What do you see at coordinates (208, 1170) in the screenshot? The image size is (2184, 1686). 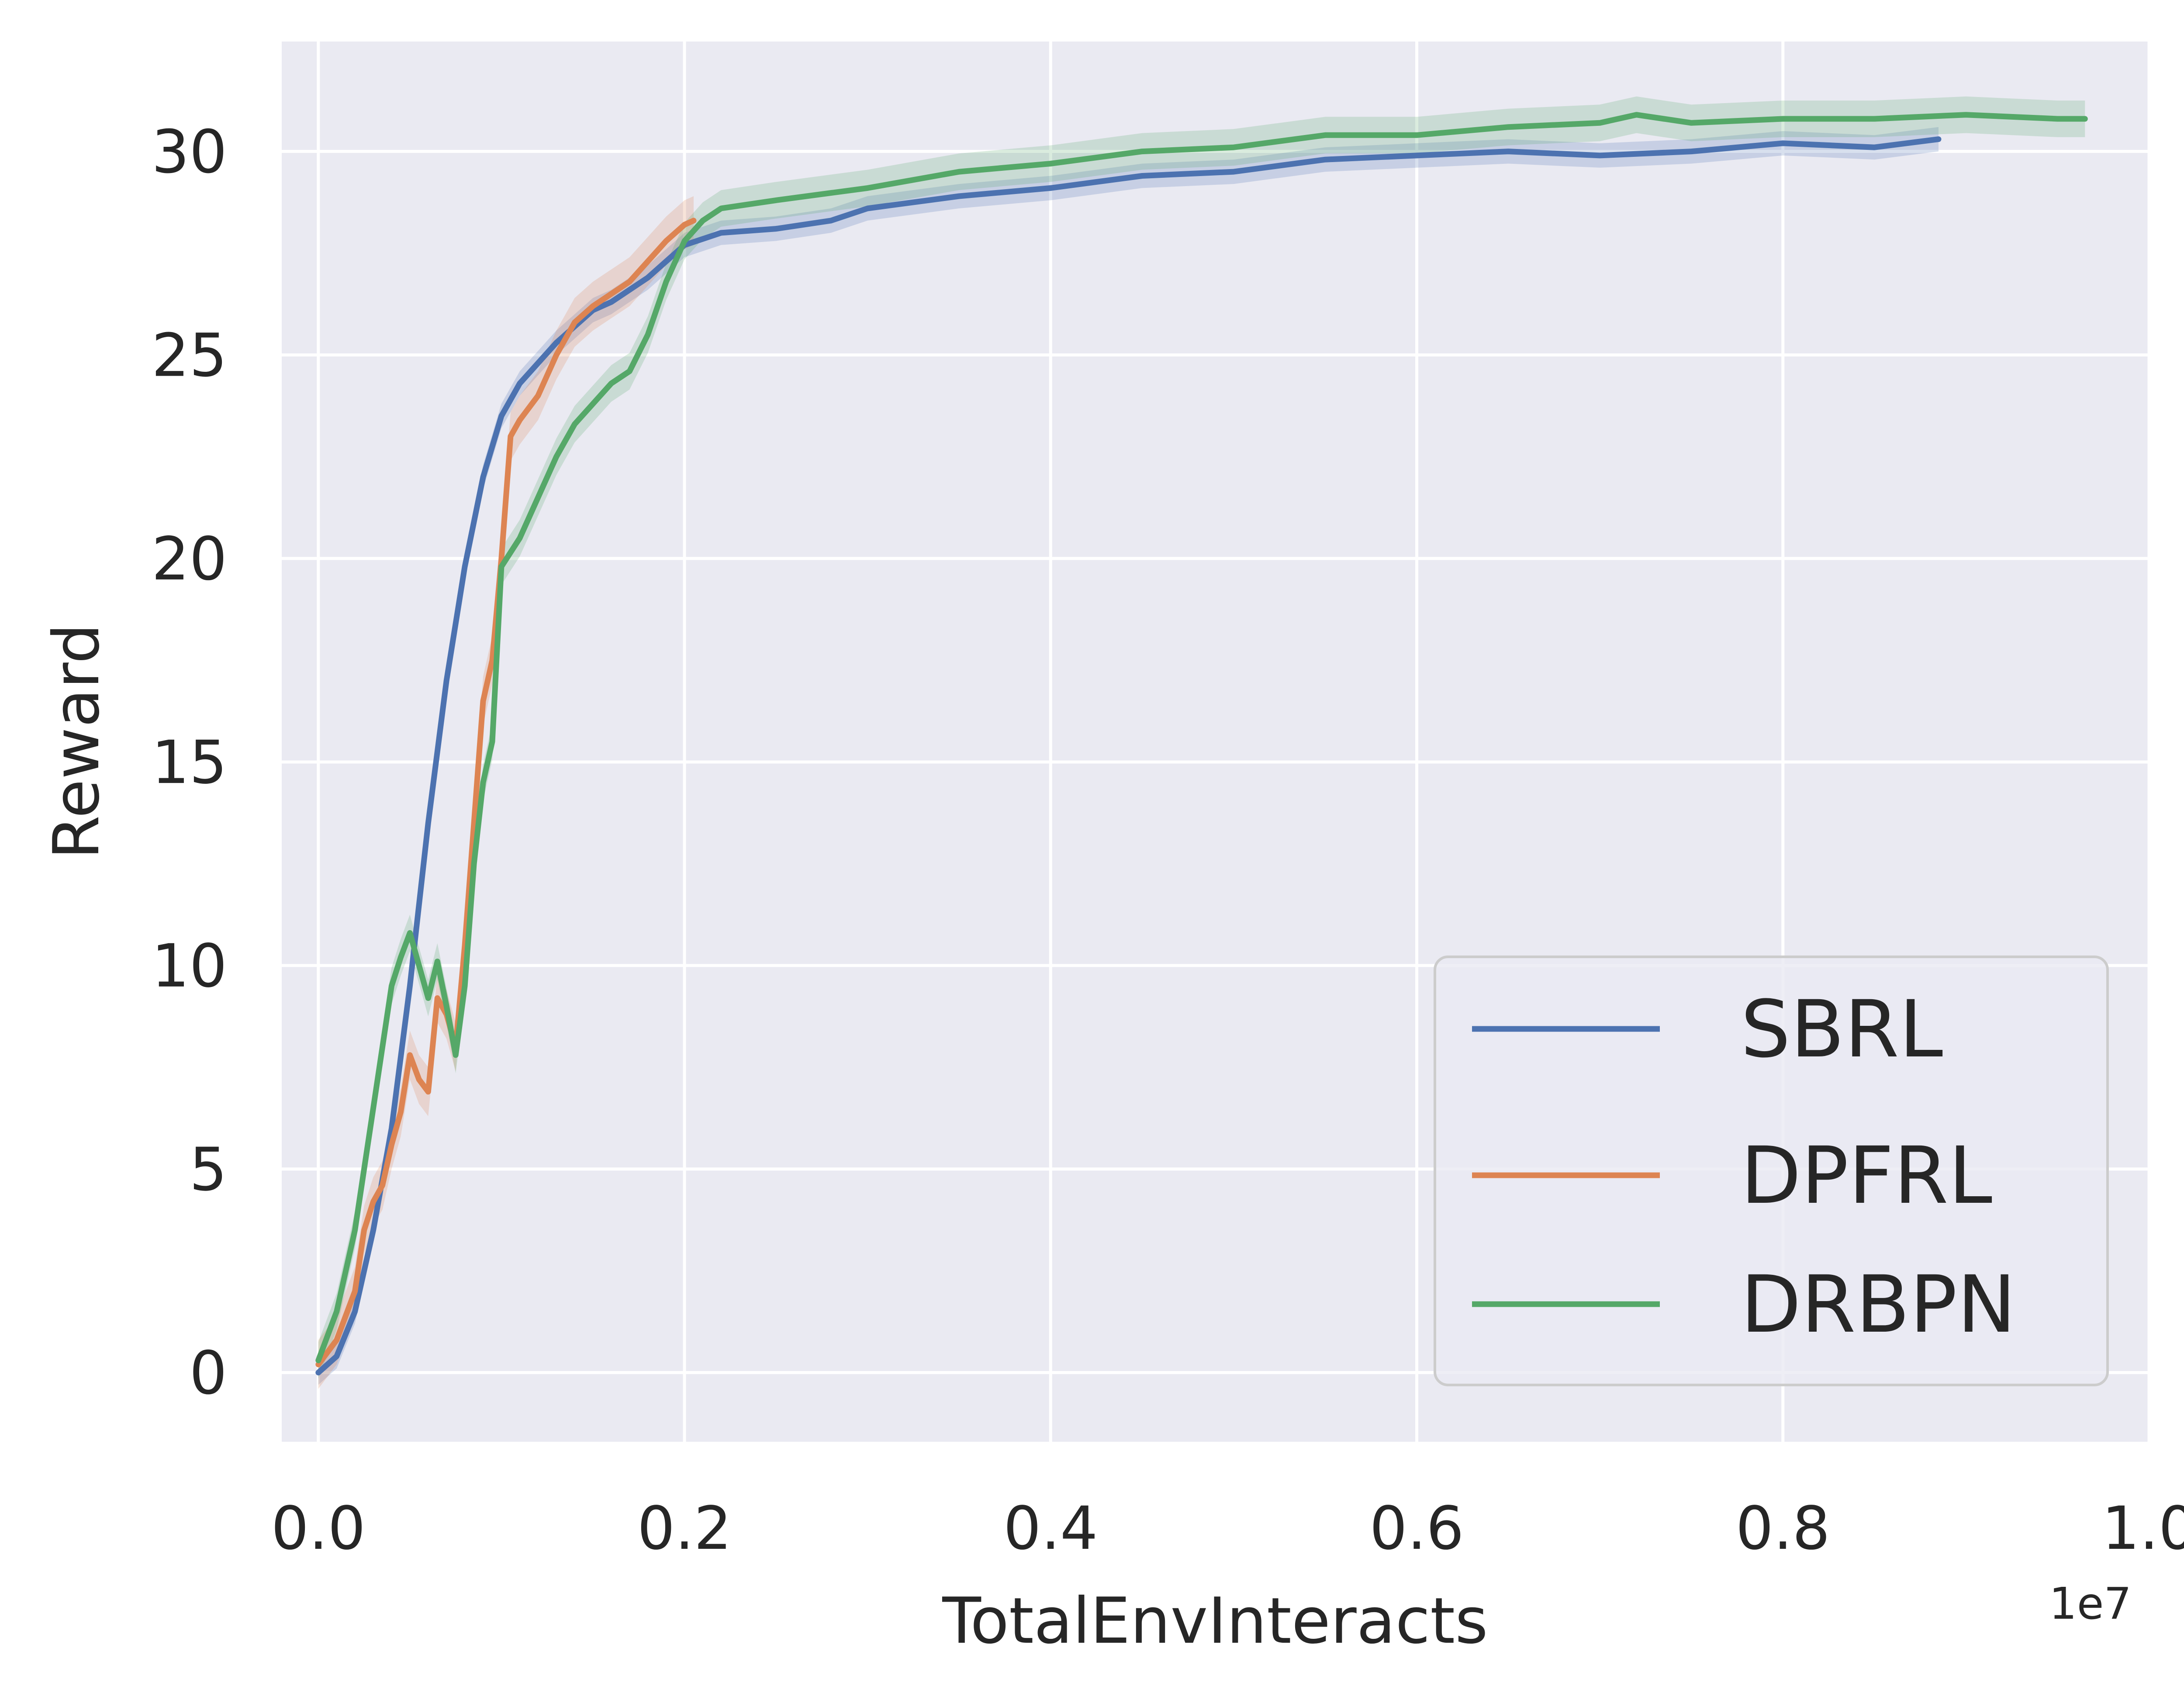 I see `y-tick-label: 5` at bounding box center [208, 1170].